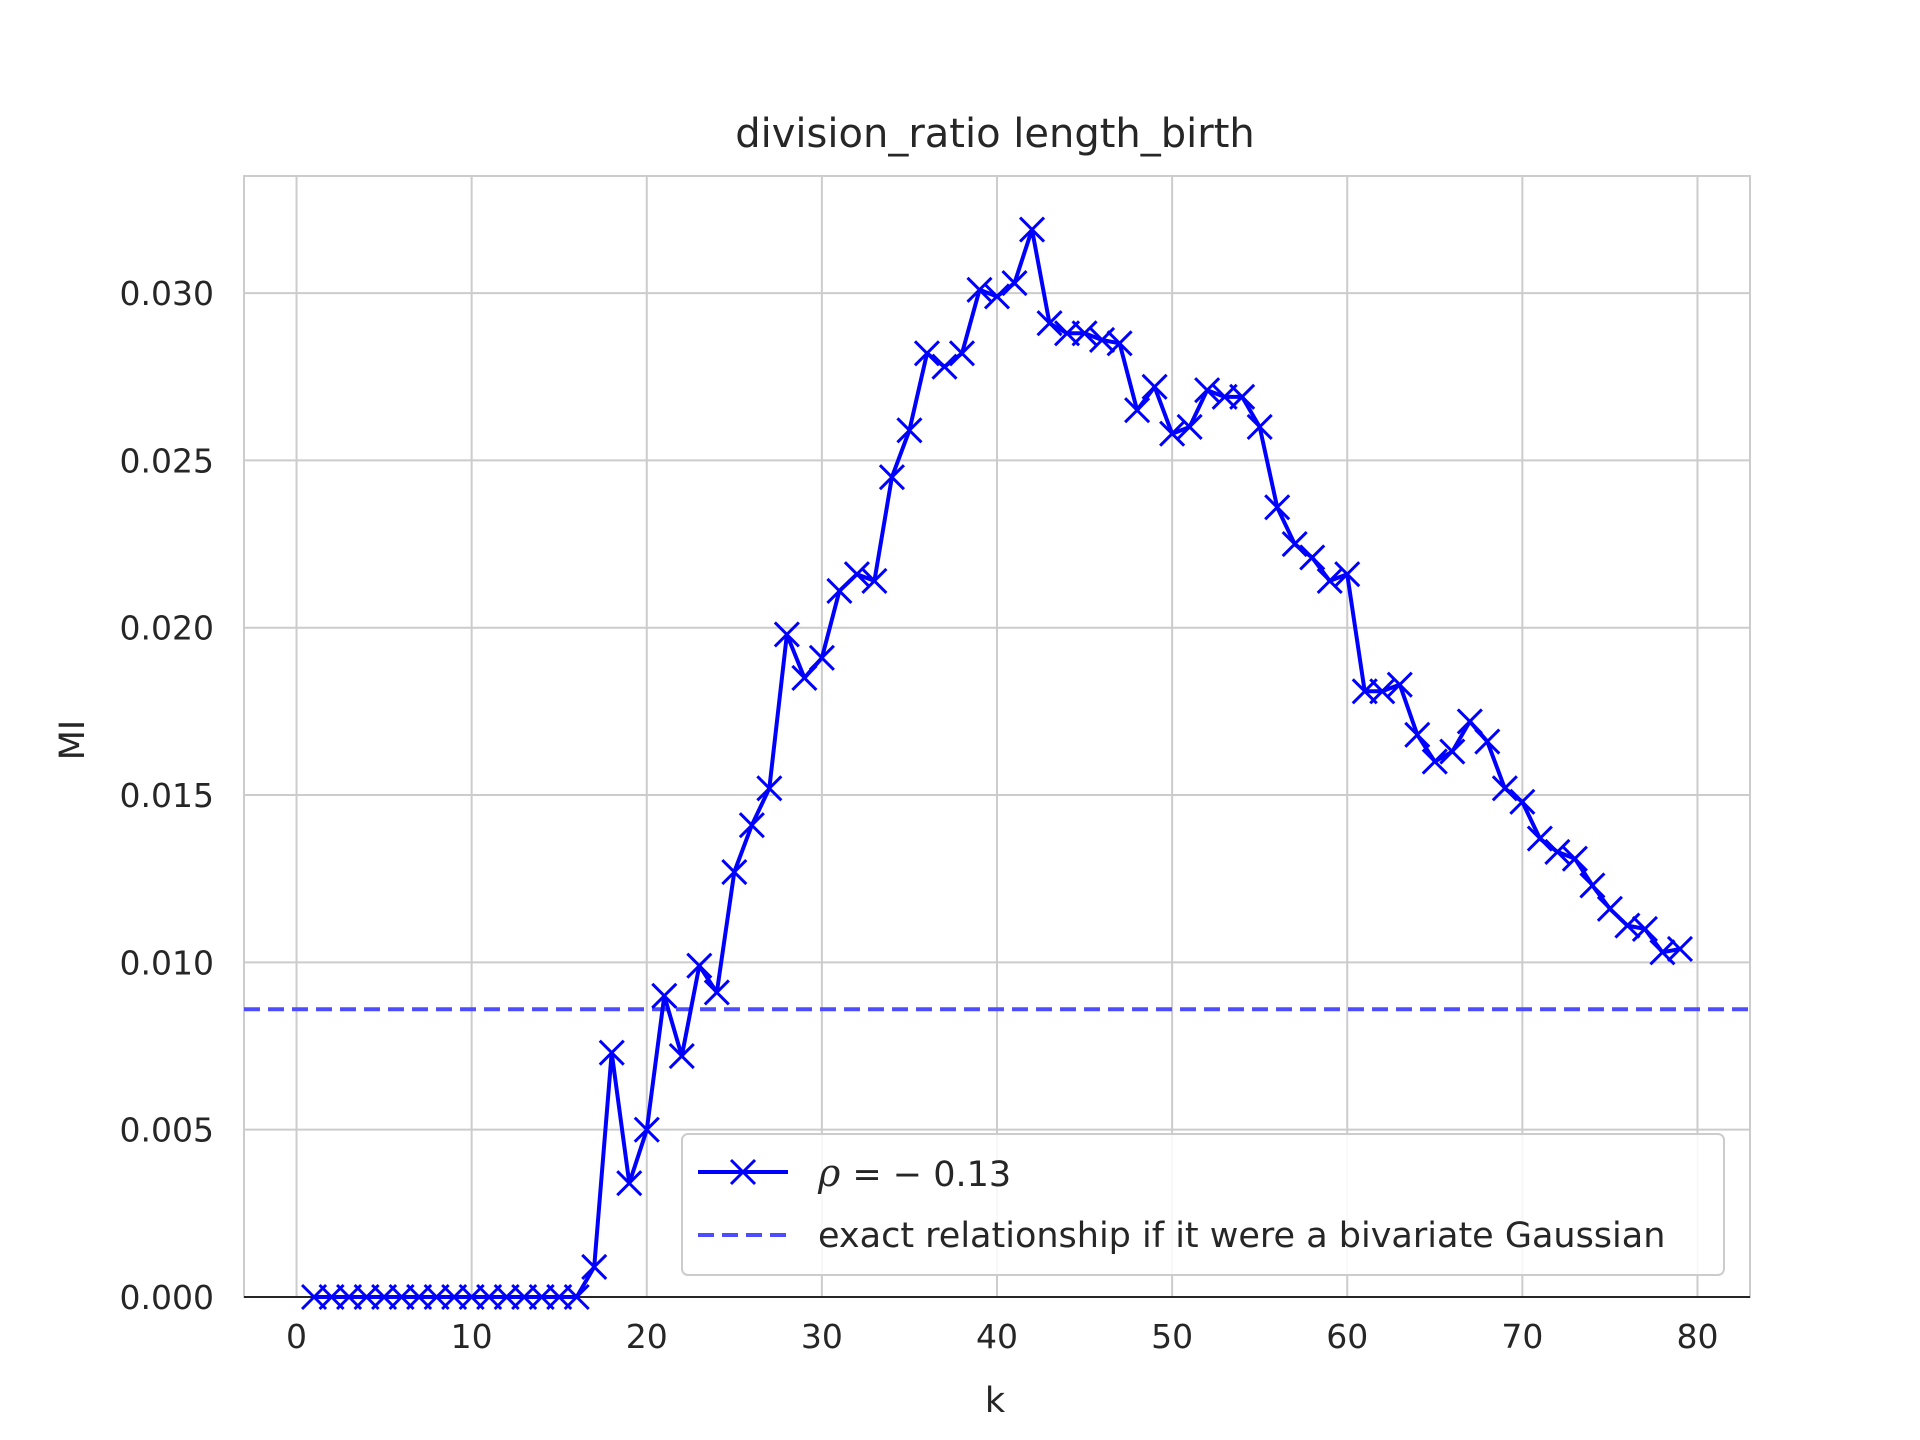 The image size is (1920, 1440). Describe the element at coordinates (931, 1175) in the screenshot. I see `legend-rho-value: = − 0.13` at that location.